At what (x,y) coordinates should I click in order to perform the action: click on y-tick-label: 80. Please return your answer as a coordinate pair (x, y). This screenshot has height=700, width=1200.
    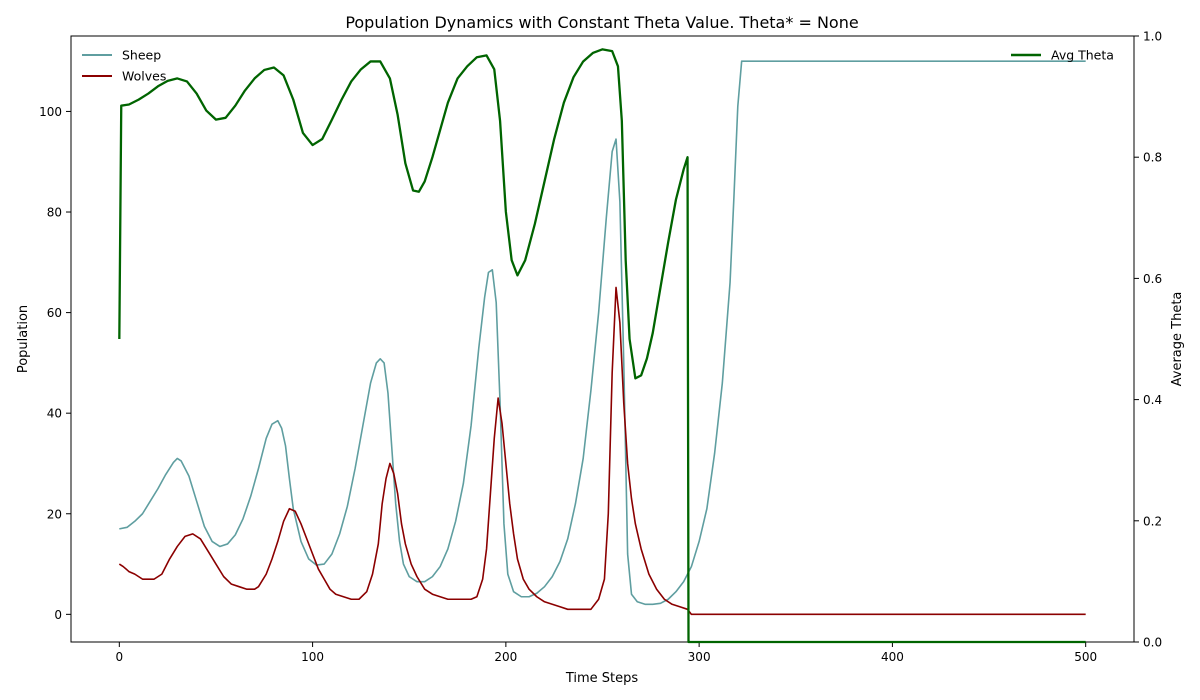
    Looking at the image, I should click on (54, 213).